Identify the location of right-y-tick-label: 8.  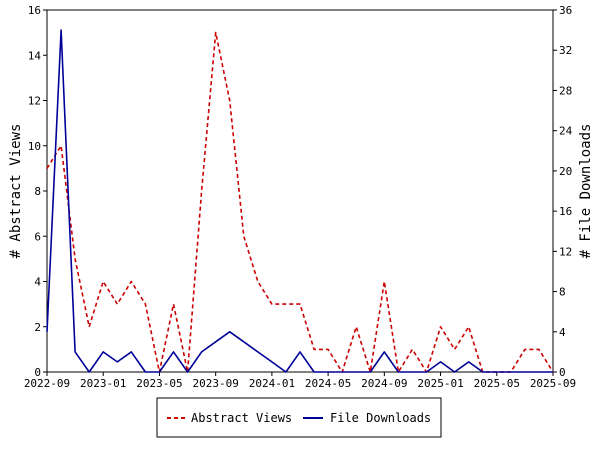
(562, 292).